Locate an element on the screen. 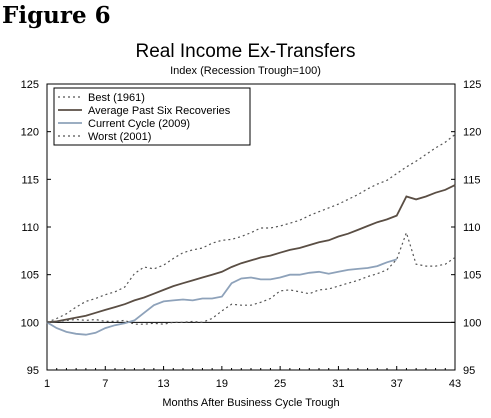  y-tick-label-left: 100 is located at coordinates (30, 323).